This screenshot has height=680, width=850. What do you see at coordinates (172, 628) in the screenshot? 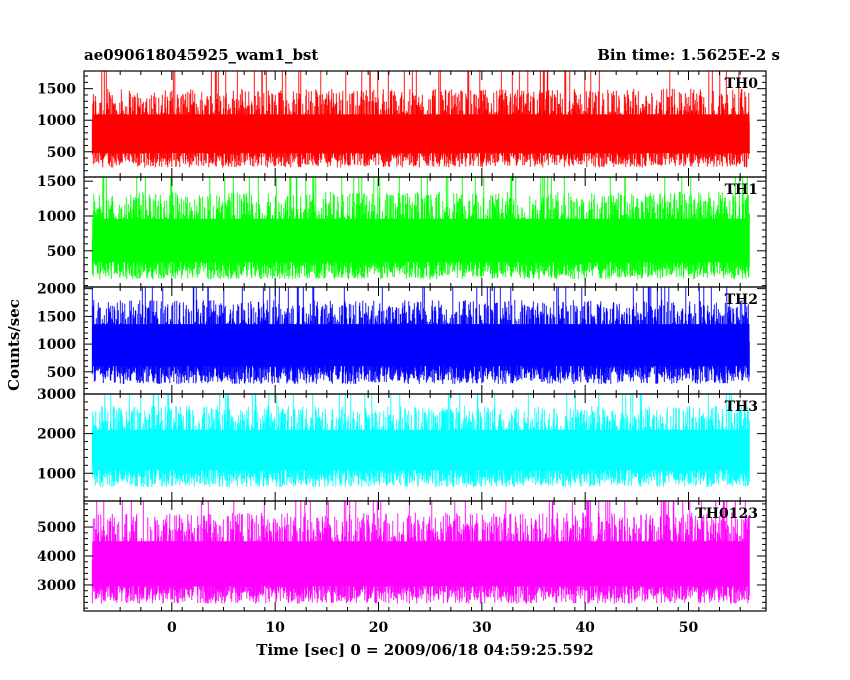
I see `x-tick-label: 0` at bounding box center [172, 628].